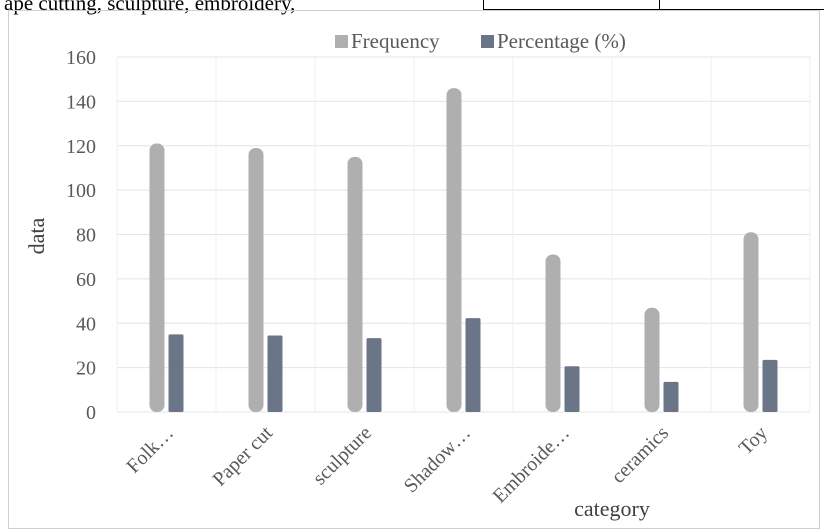 This screenshot has width=824, height=531. What do you see at coordinates (86, 236) in the screenshot?
I see `y-tick-label-80: 80` at bounding box center [86, 236].